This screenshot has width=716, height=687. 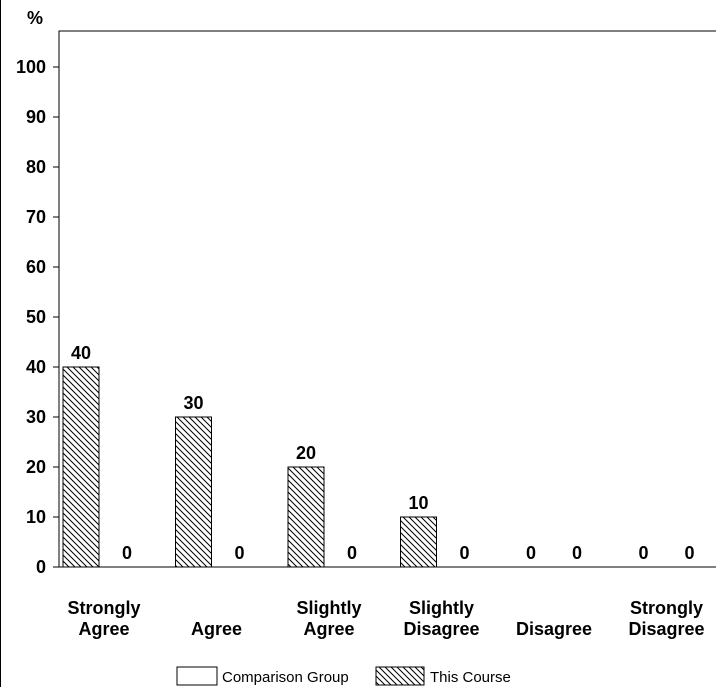 What do you see at coordinates (577, 553) in the screenshot?
I see `data-label-4-1: 0` at bounding box center [577, 553].